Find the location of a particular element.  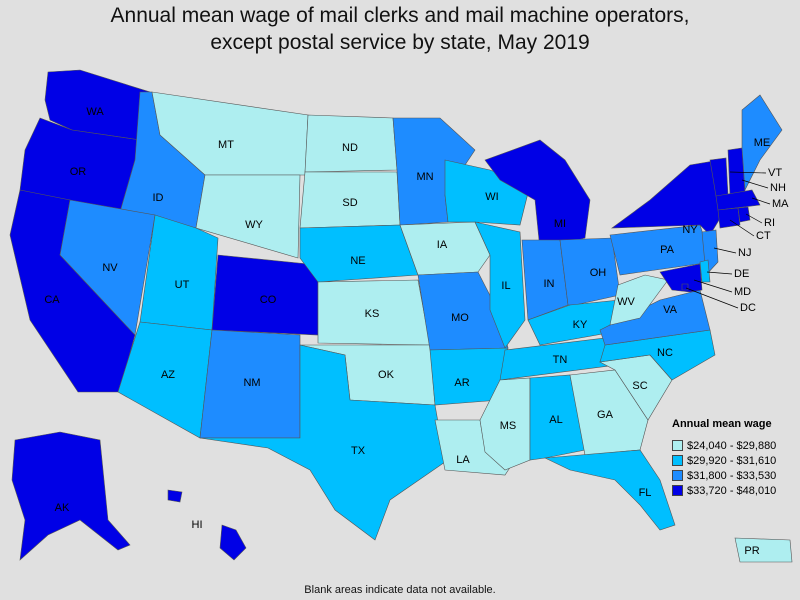

state-NV is located at coordinates (107, 267).